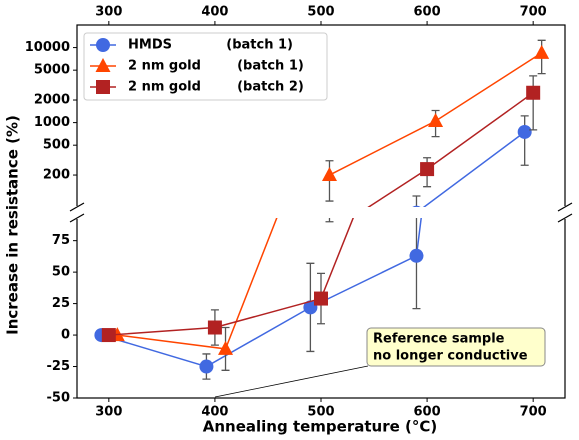  What do you see at coordinates (61, 272) in the screenshot?
I see `y-tick-label: 50` at bounding box center [61, 272].